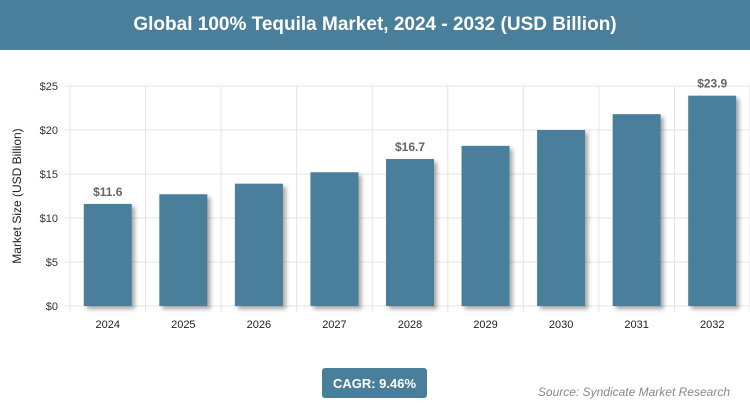 Image resolution: width=750 pixels, height=417 pixels. Describe the element at coordinates (712, 84) in the screenshot. I see `data-label: $23.9` at that location.